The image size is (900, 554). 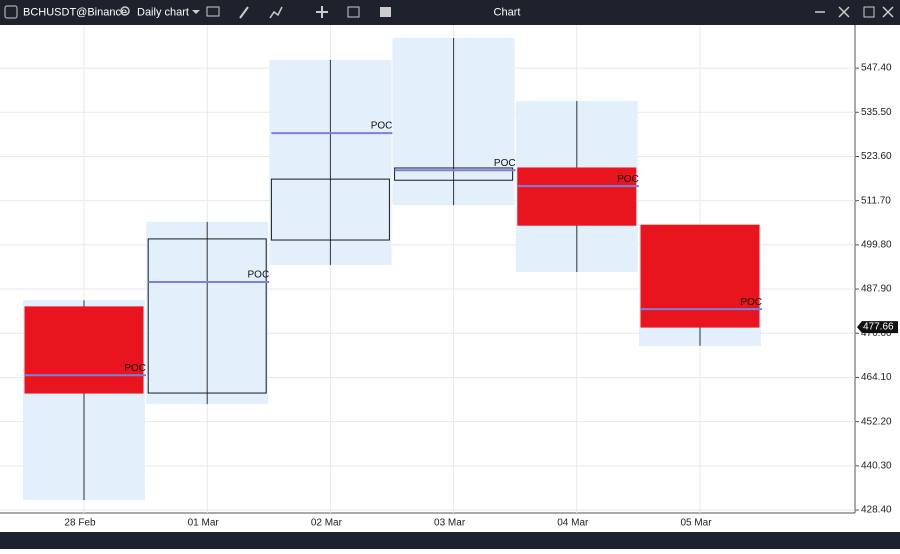 I want to click on y-tick-label: 511.70, so click(x=876, y=200).